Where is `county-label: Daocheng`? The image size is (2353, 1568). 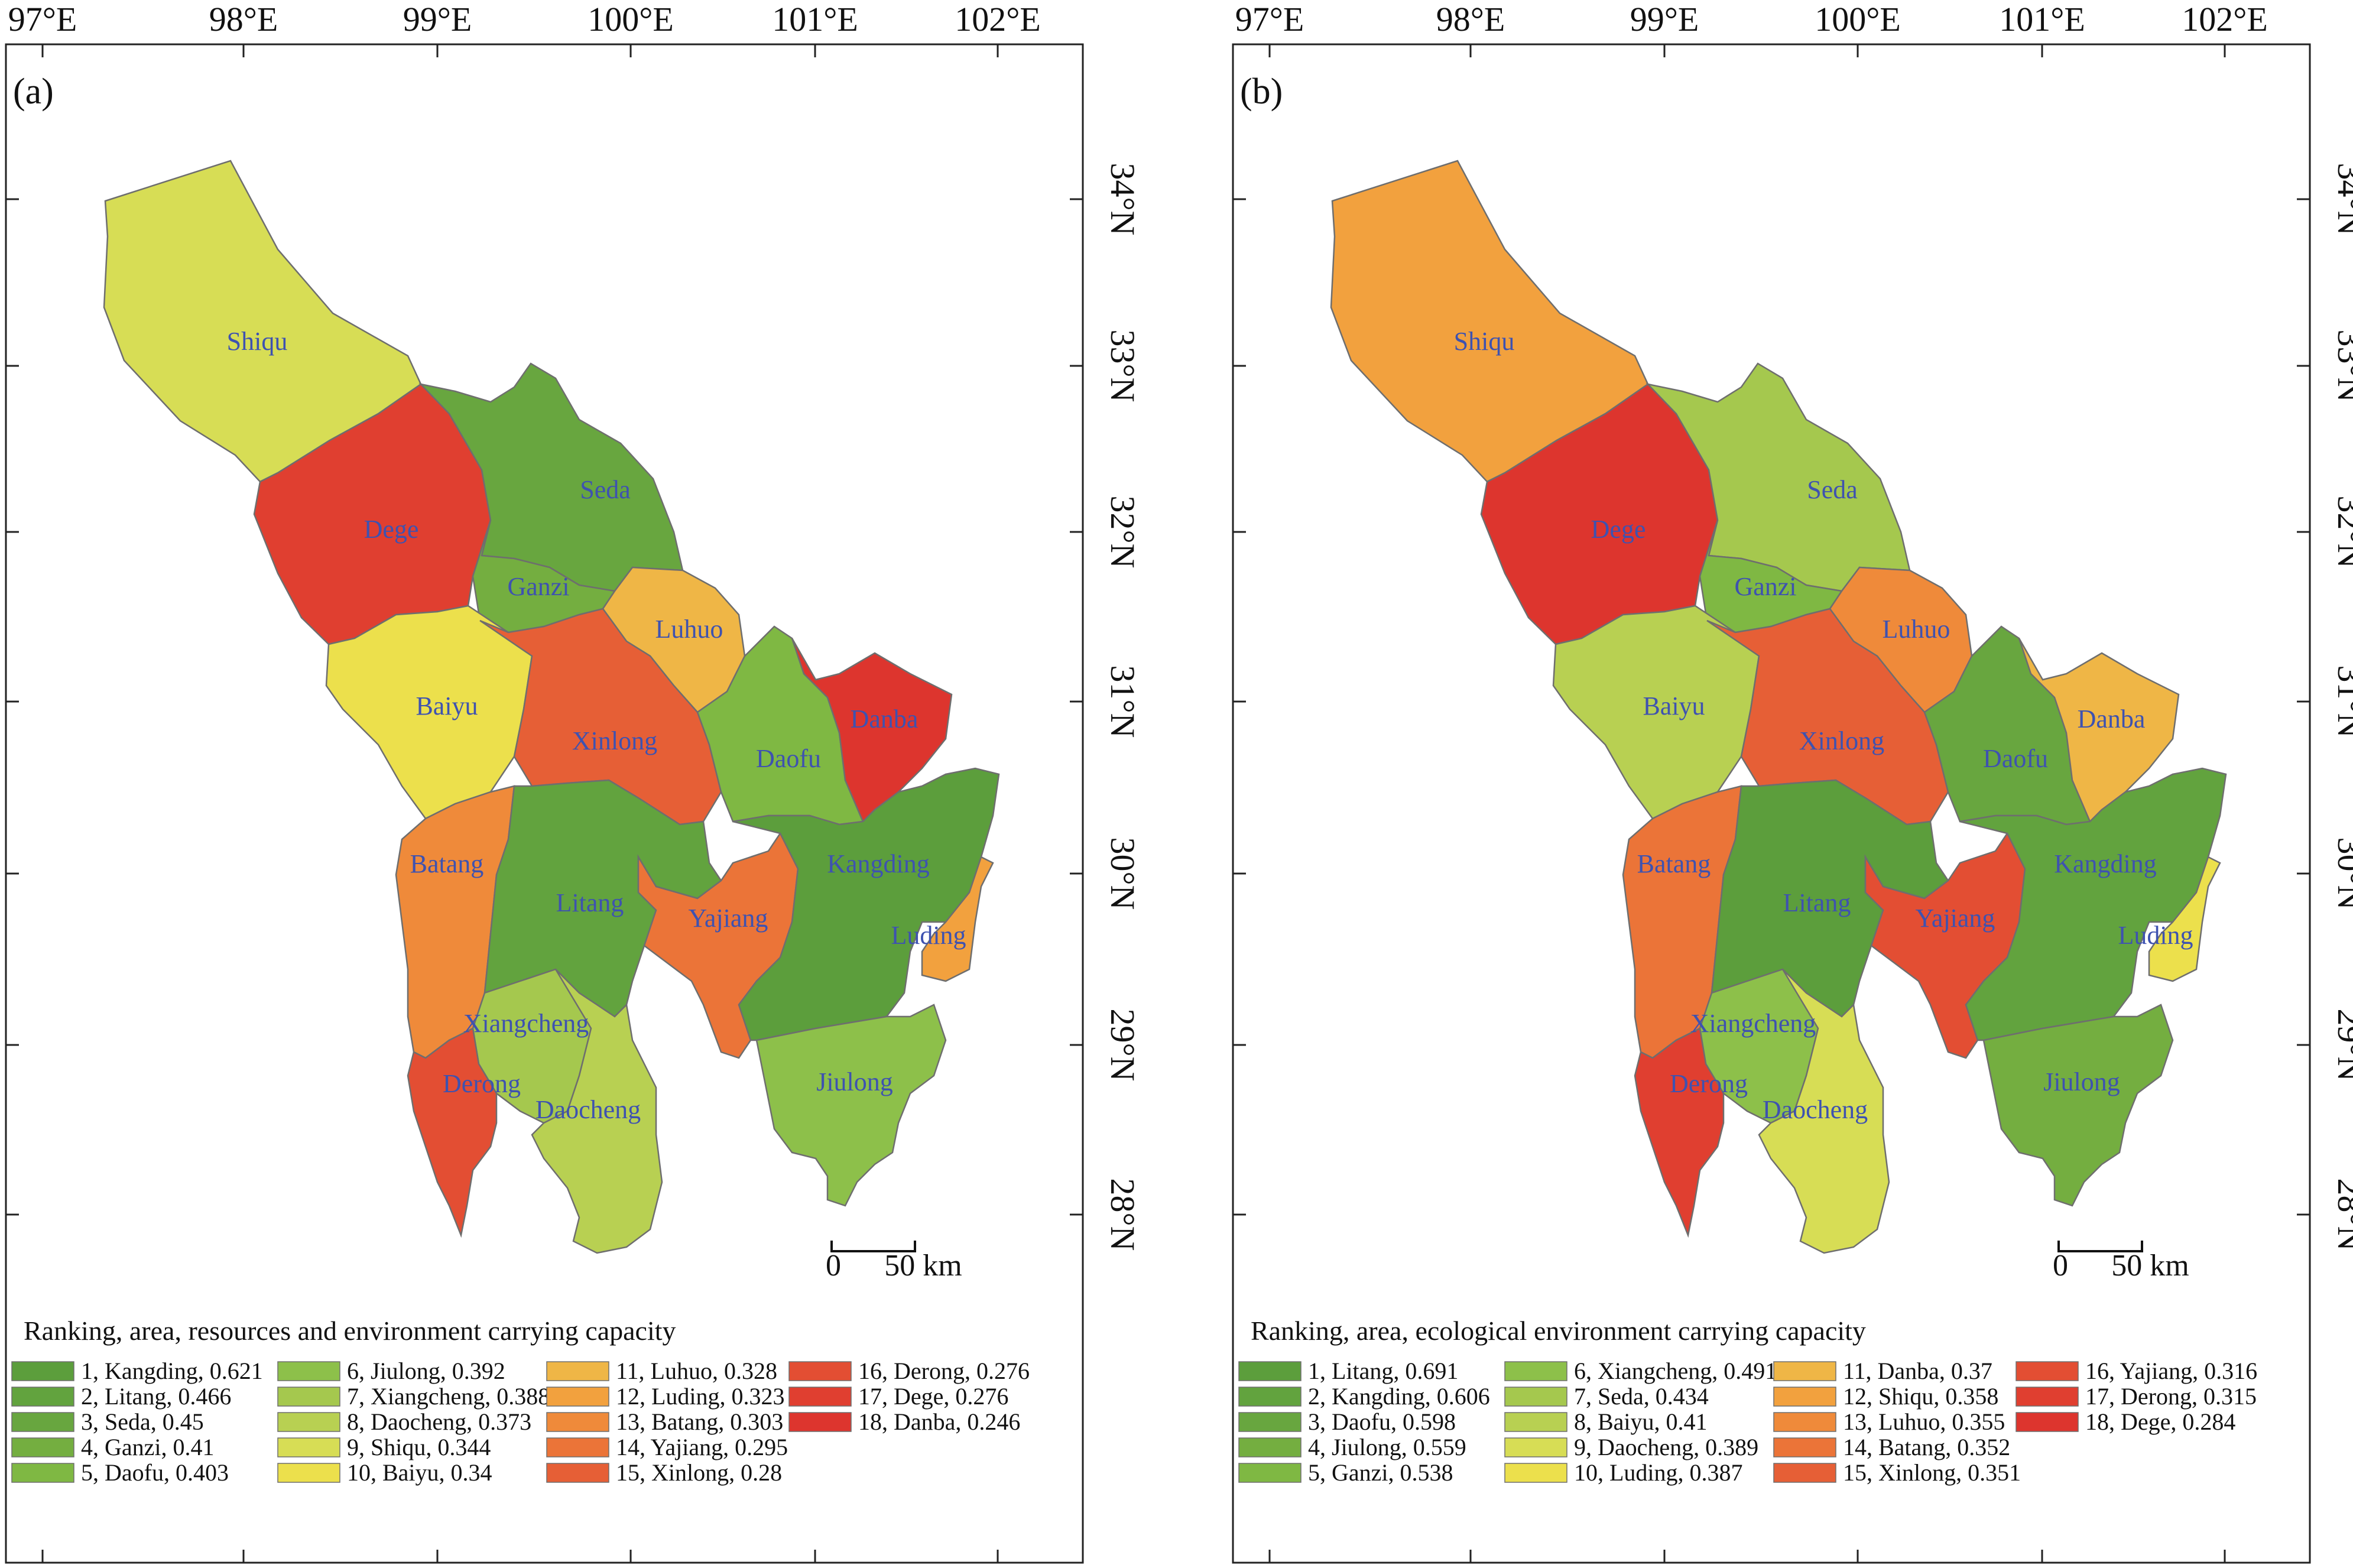
county-label: Daocheng is located at coordinates (1815, 1109).